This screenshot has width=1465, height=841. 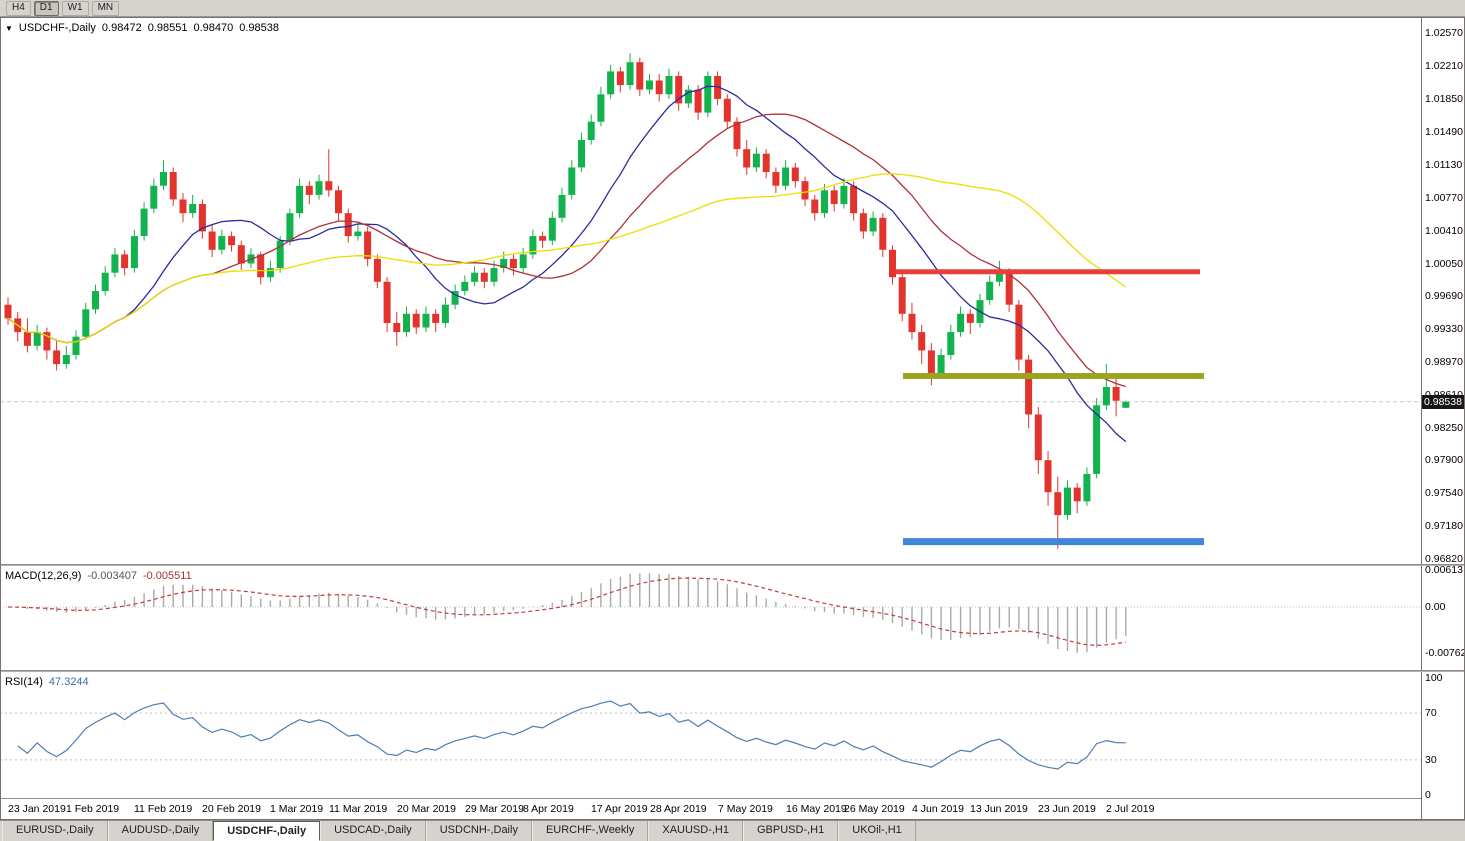 I want to click on price-axis-label: 0.99690, so click(x=1444, y=296).